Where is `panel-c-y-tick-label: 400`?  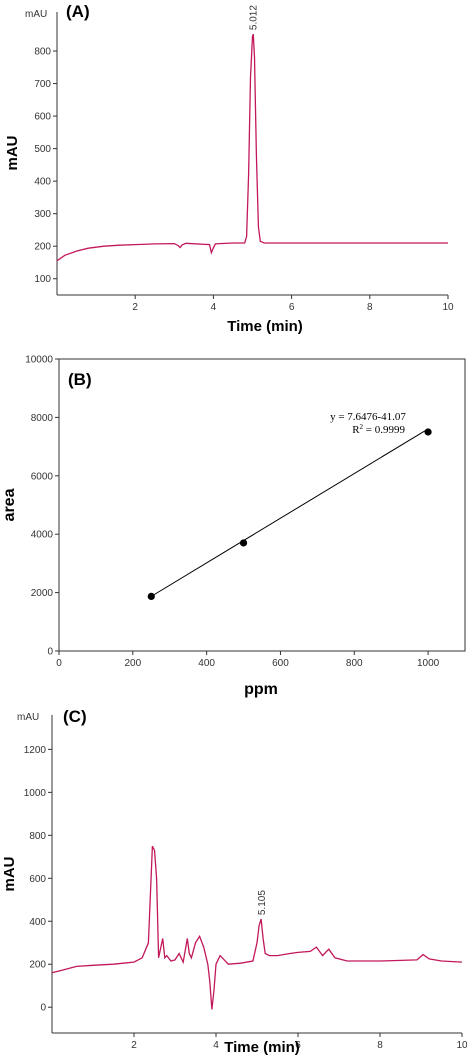 panel-c-y-tick-label: 400 is located at coordinates (37, 922).